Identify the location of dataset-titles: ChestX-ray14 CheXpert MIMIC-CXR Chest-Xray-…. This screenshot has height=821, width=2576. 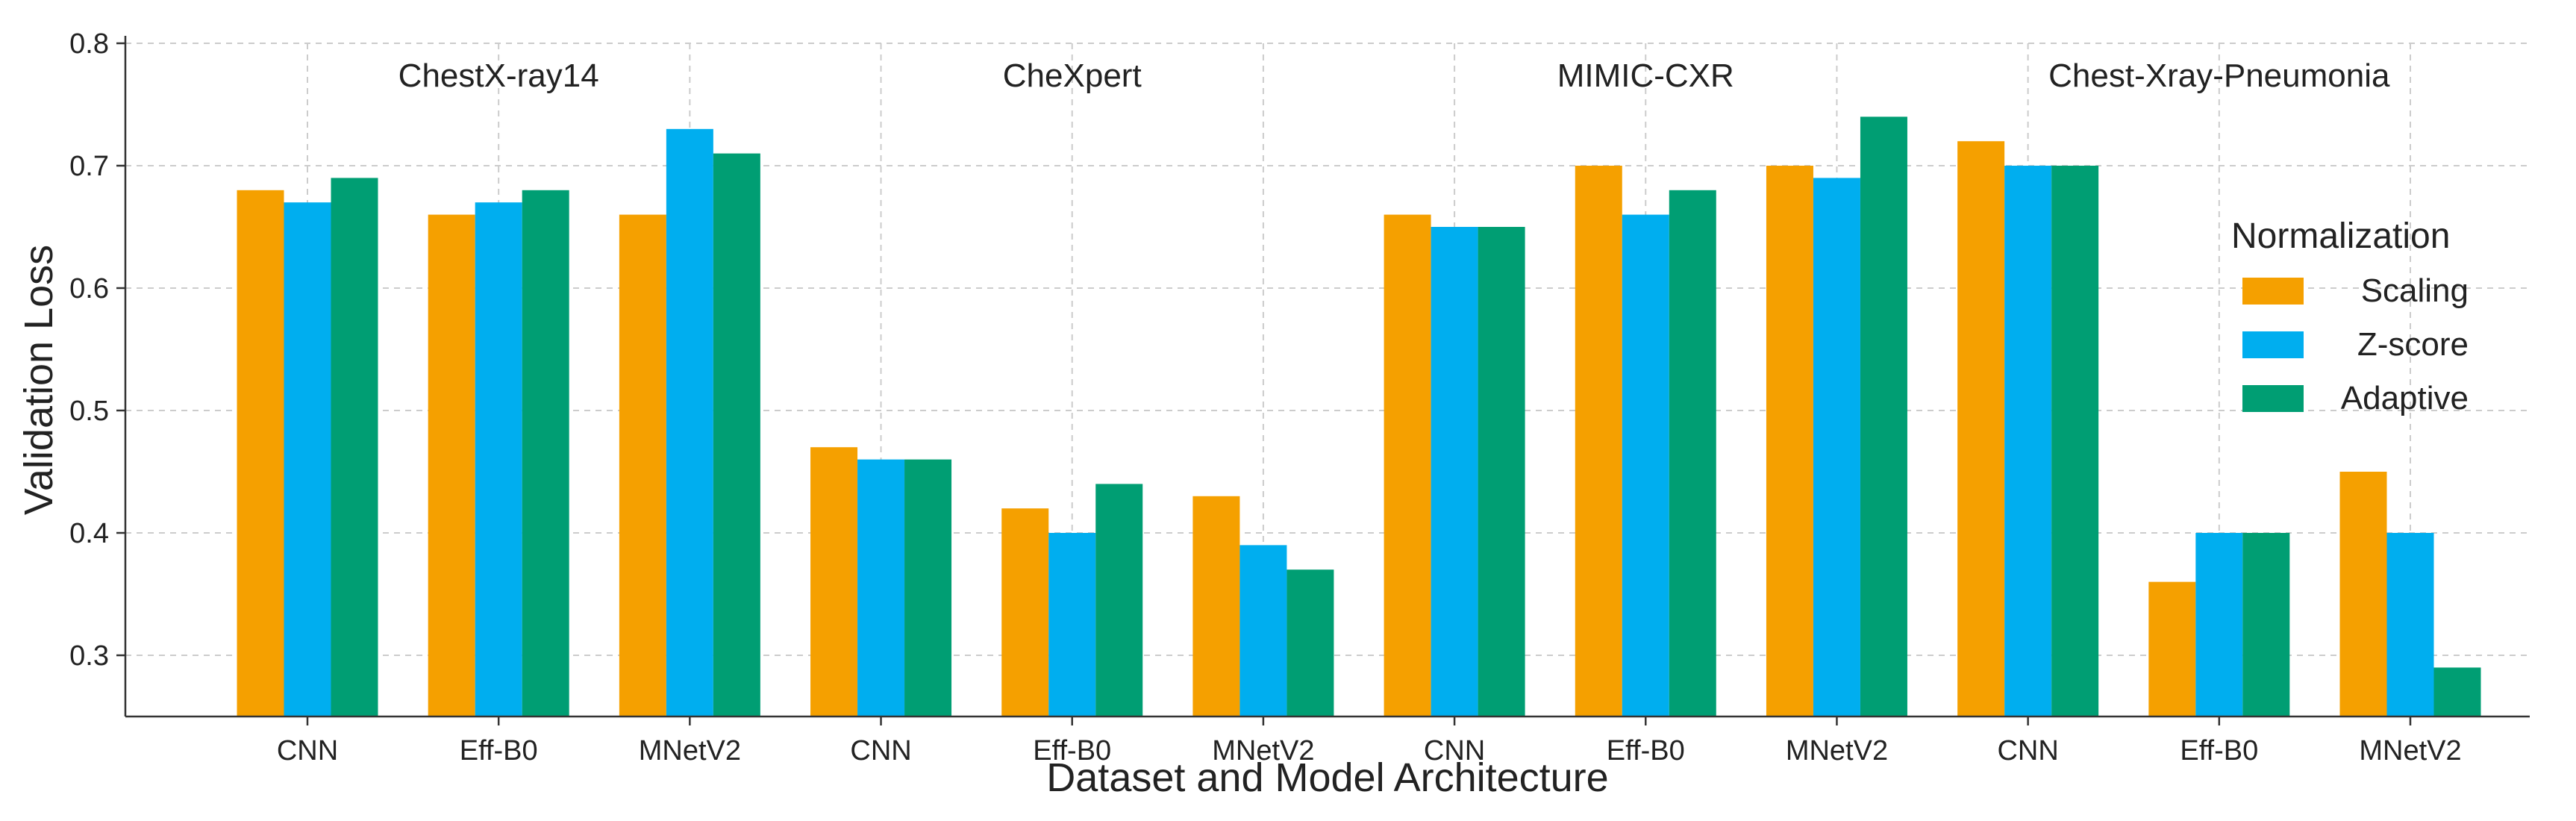
(1394, 75).